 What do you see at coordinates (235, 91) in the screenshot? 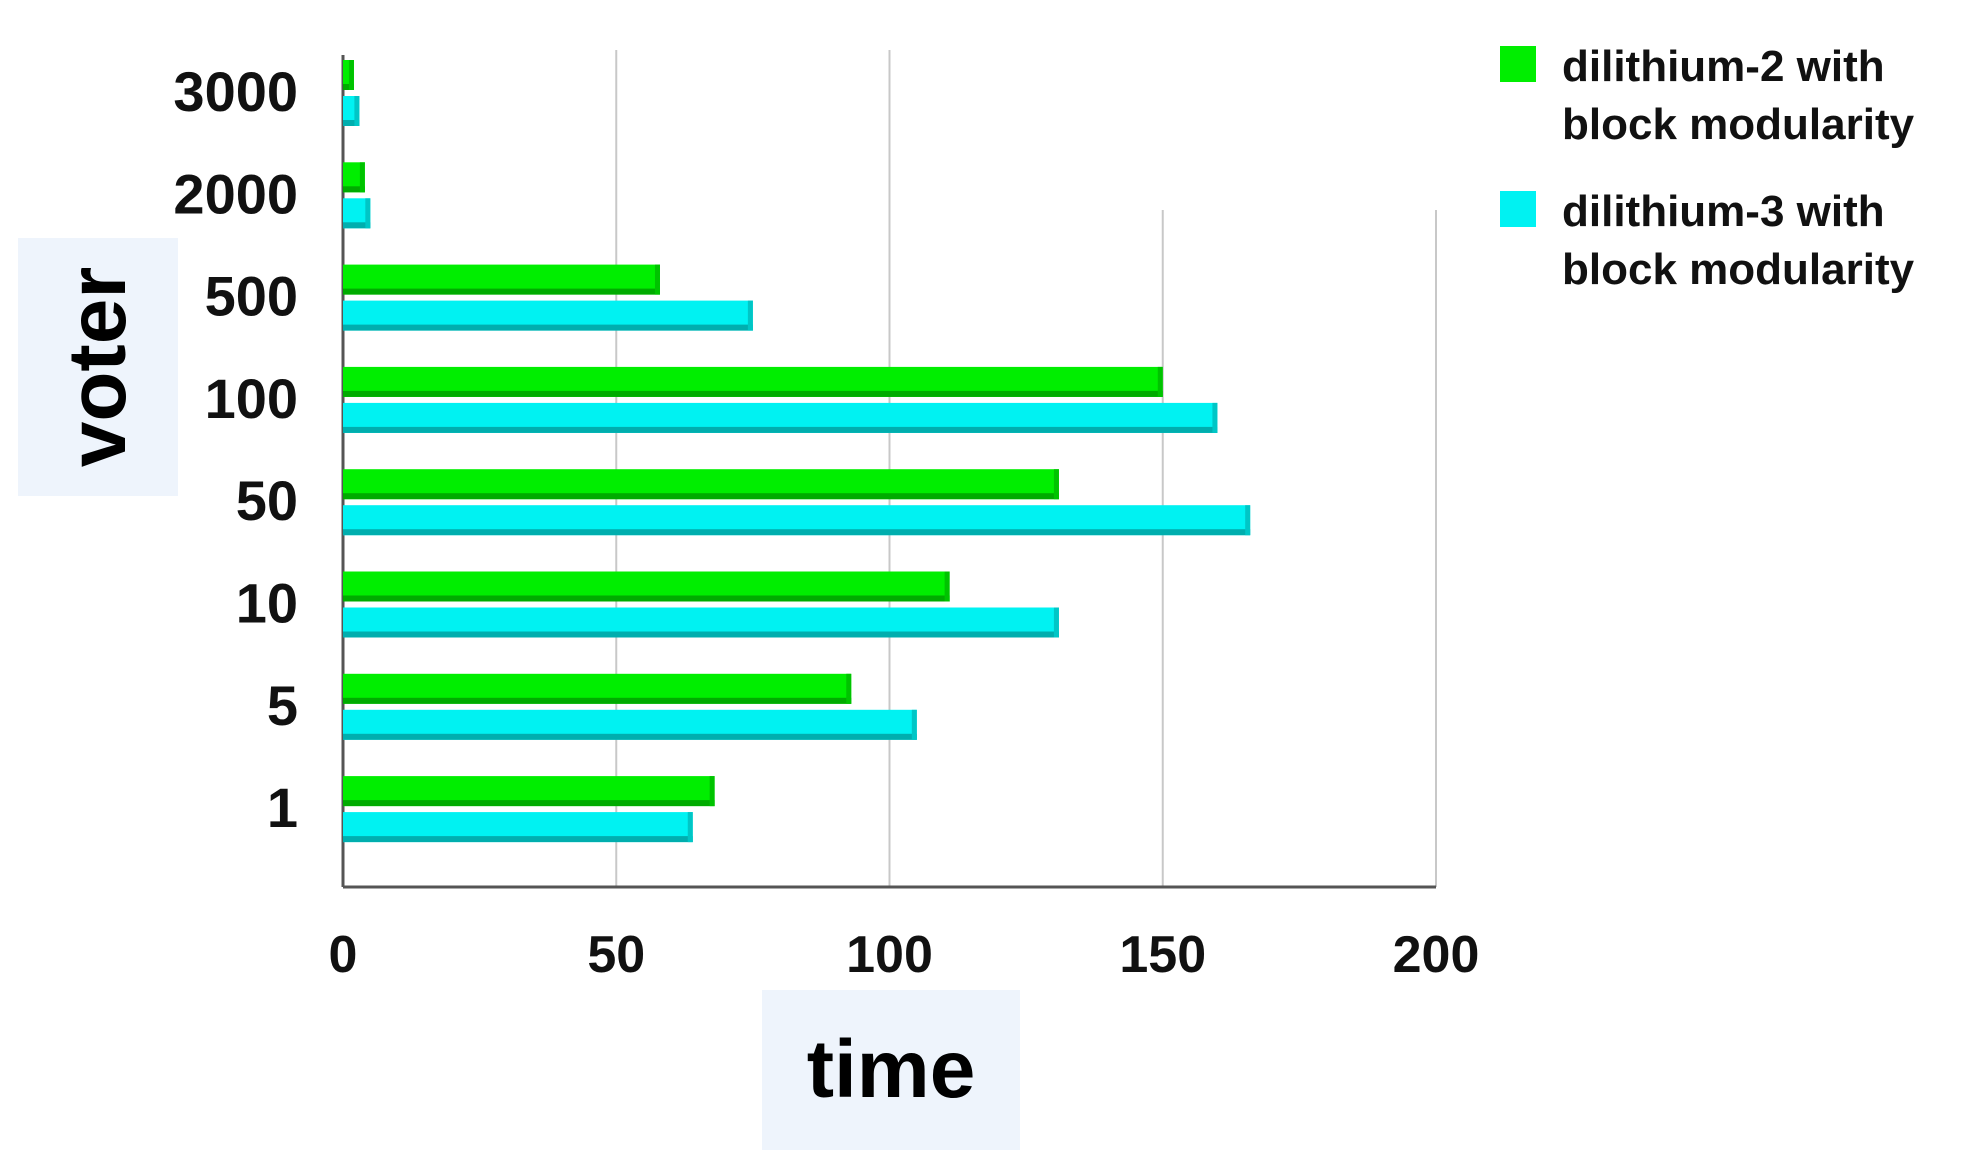
I see `y-tick-label: 3000` at bounding box center [235, 91].